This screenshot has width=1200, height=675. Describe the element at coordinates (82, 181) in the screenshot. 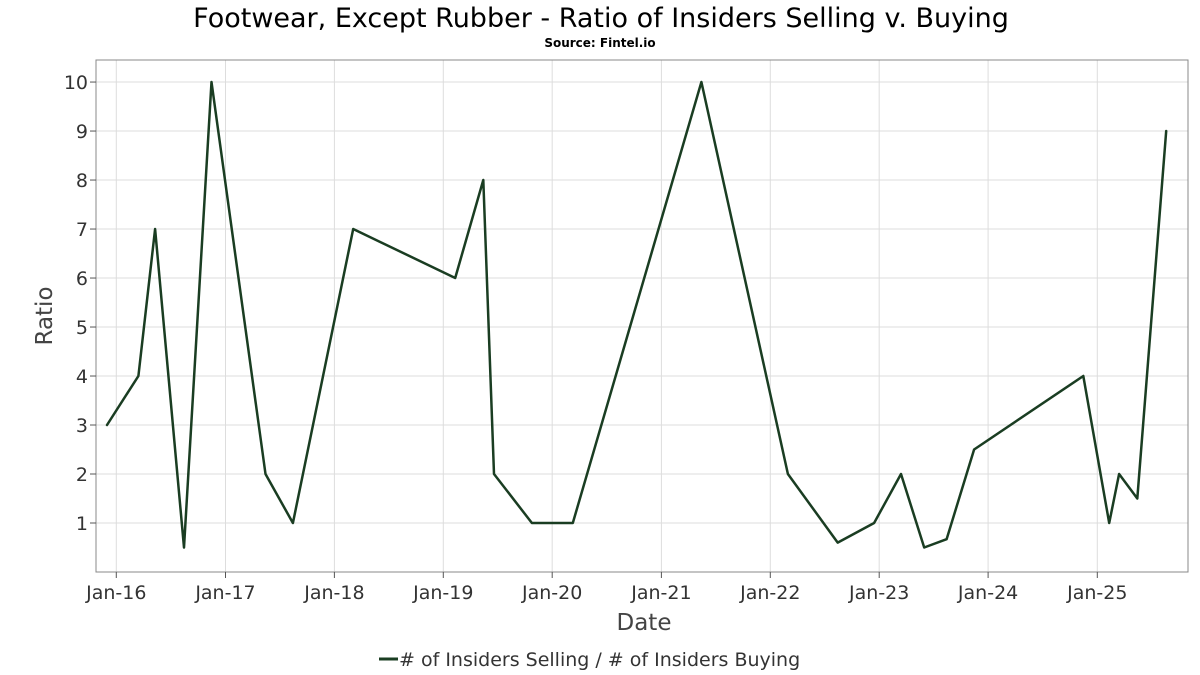

I see `y-tick-label: 8` at that location.